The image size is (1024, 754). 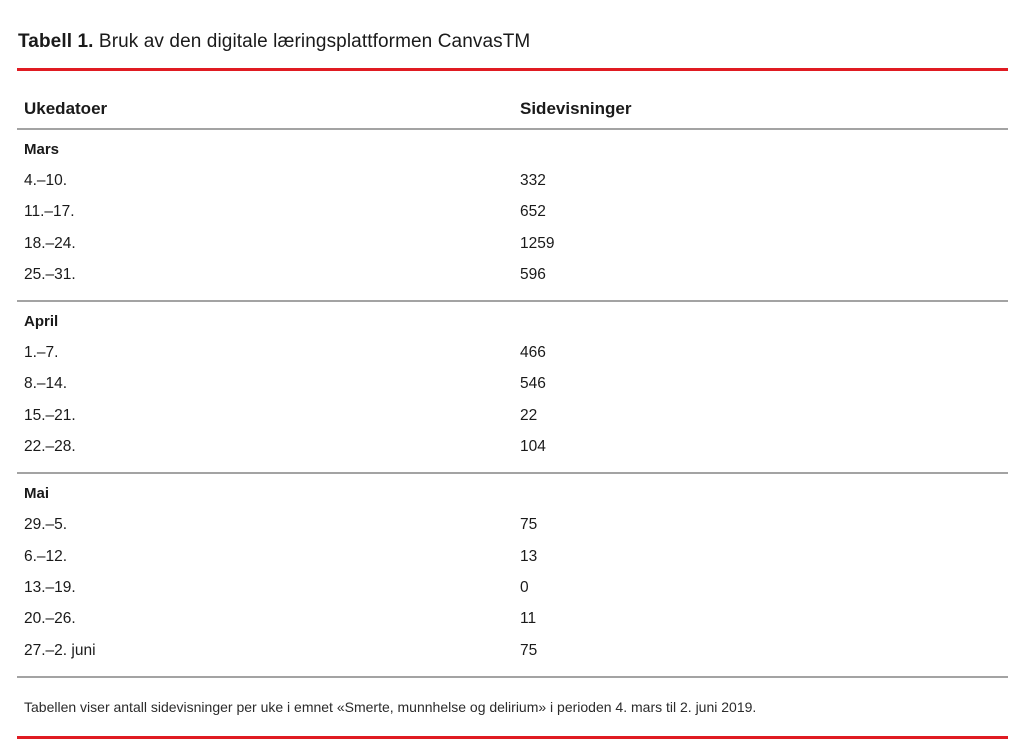 What do you see at coordinates (512, 556) in the screenshot?
I see `table-row: 6.–12. 13` at bounding box center [512, 556].